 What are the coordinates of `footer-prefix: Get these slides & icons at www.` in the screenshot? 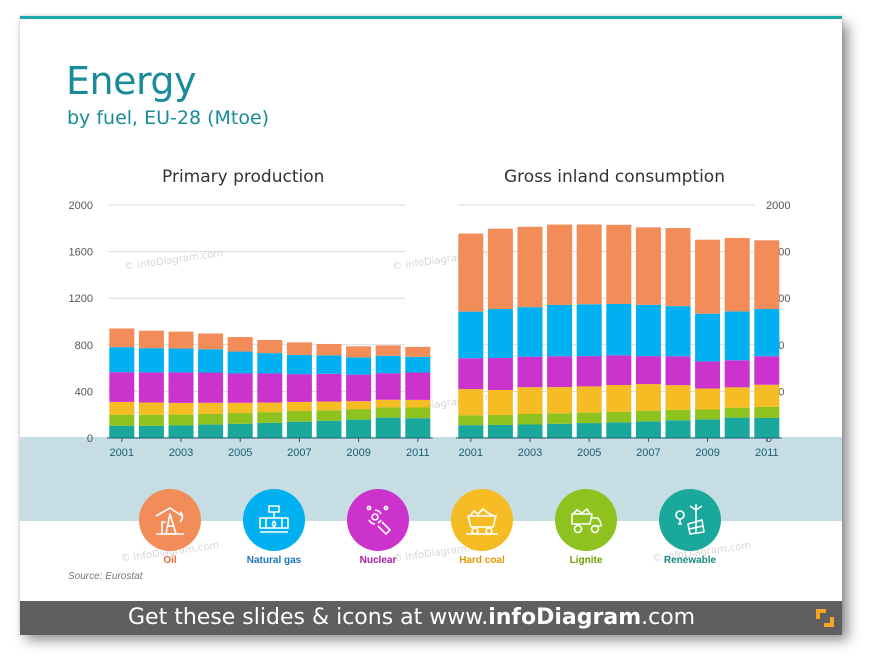 It's located at (308, 617).